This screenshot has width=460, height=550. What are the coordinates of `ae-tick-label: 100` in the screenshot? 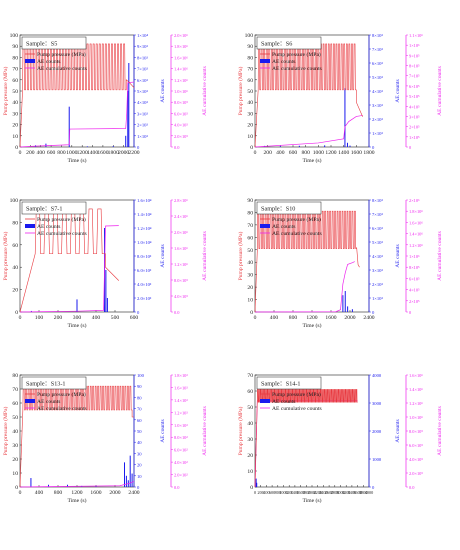 It's located at (141, 375).